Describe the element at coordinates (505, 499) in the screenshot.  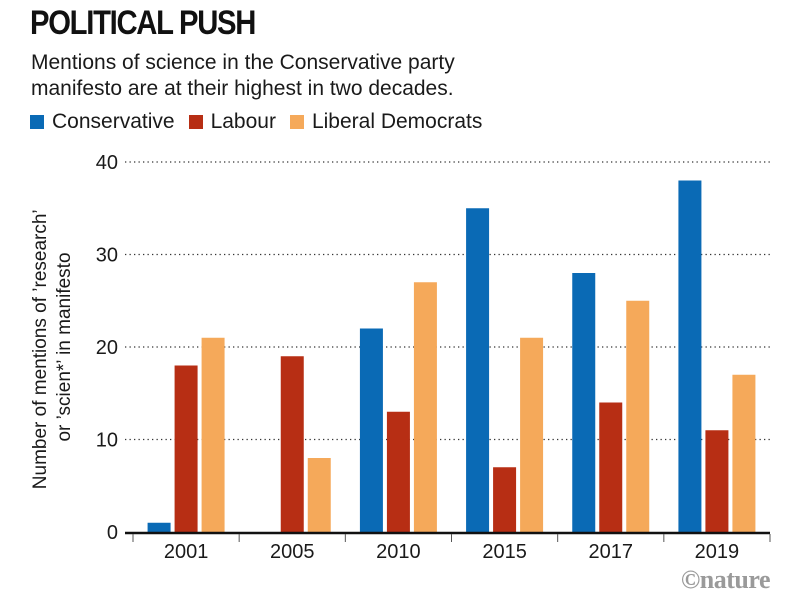
I see `bar-labour-2015` at that location.